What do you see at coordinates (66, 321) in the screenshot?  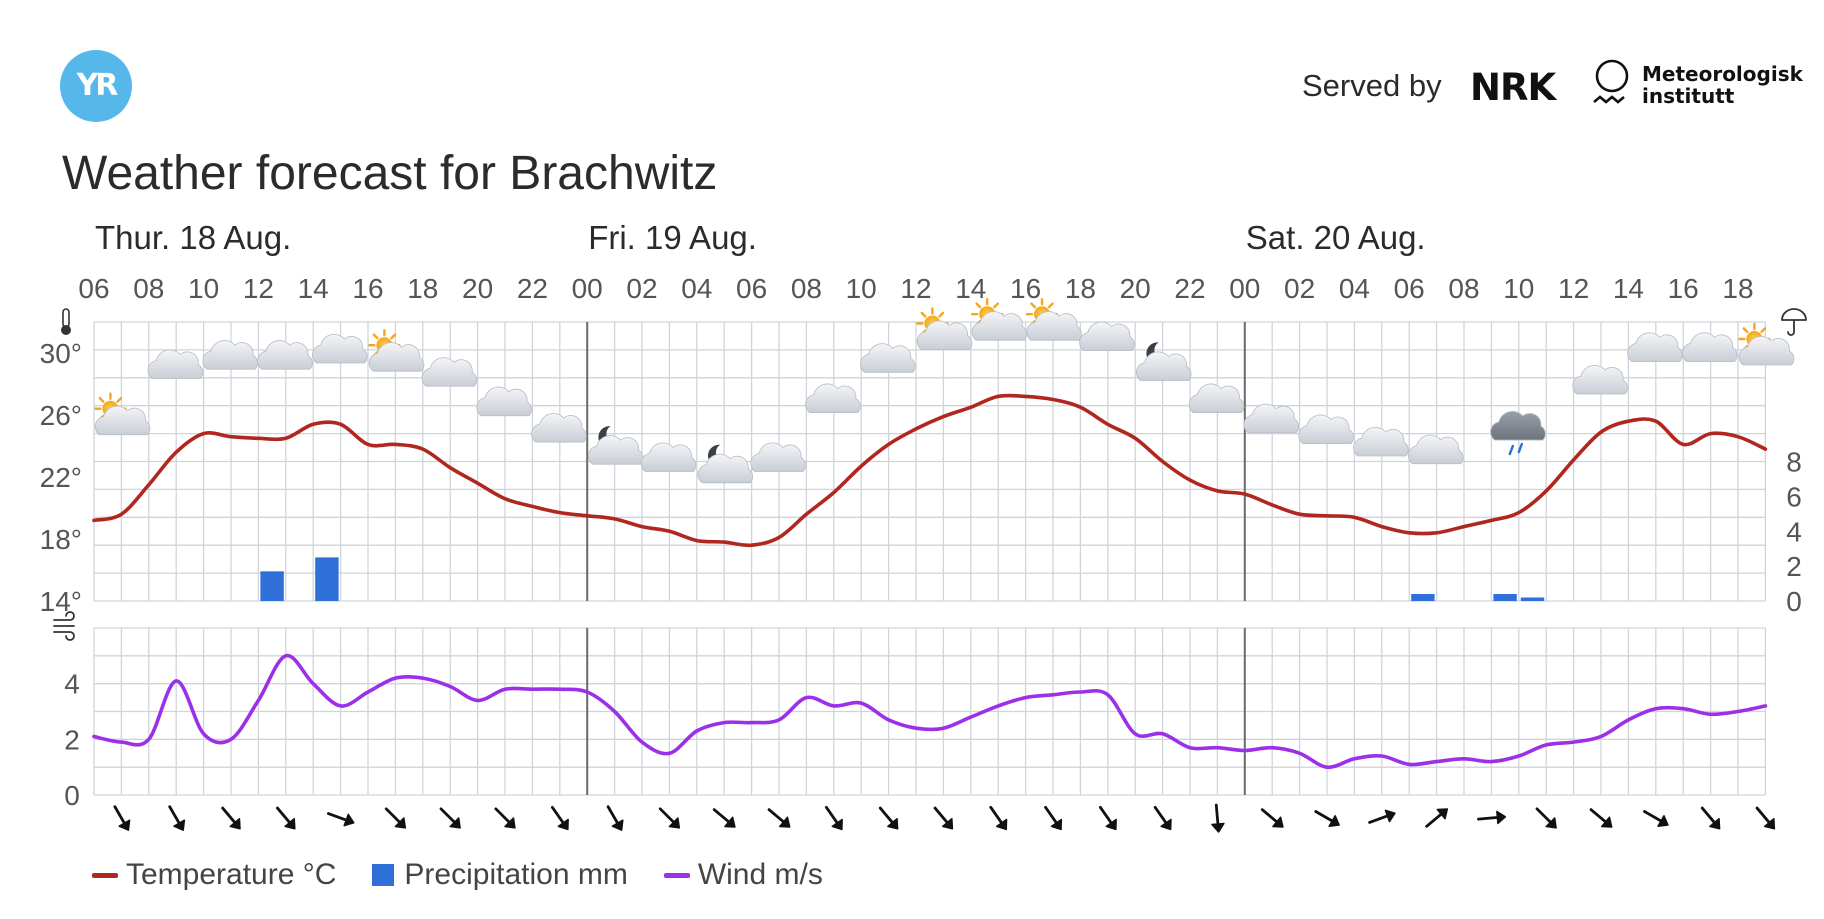 I see `thermometer-icon` at bounding box center [66, 321].